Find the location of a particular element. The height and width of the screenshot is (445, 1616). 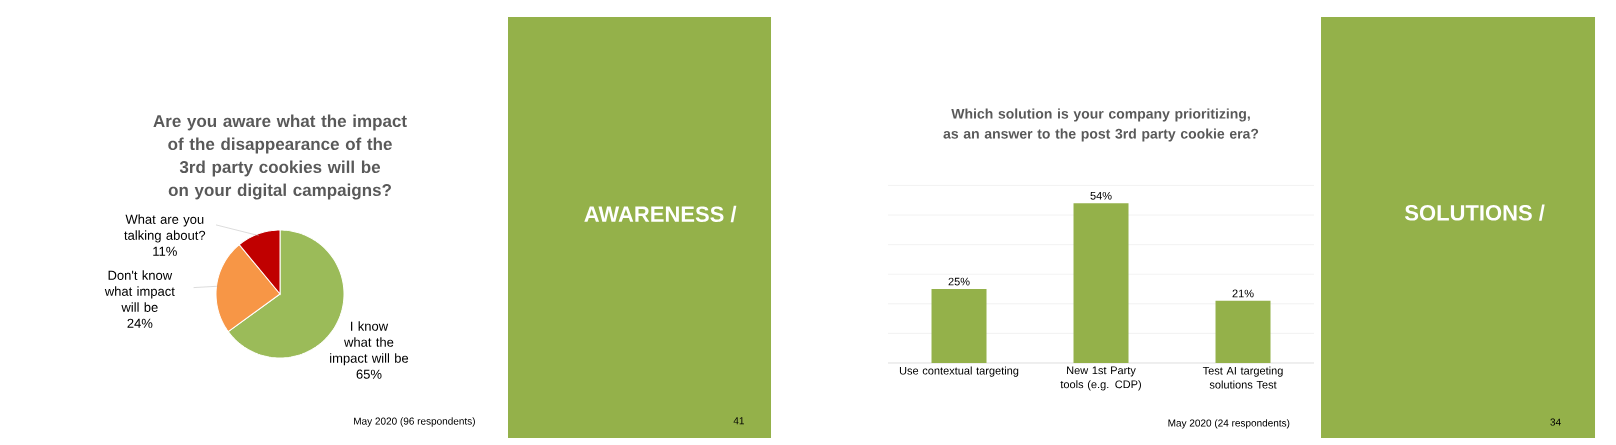

data-label: 11% is located at coordinates (165, 251).